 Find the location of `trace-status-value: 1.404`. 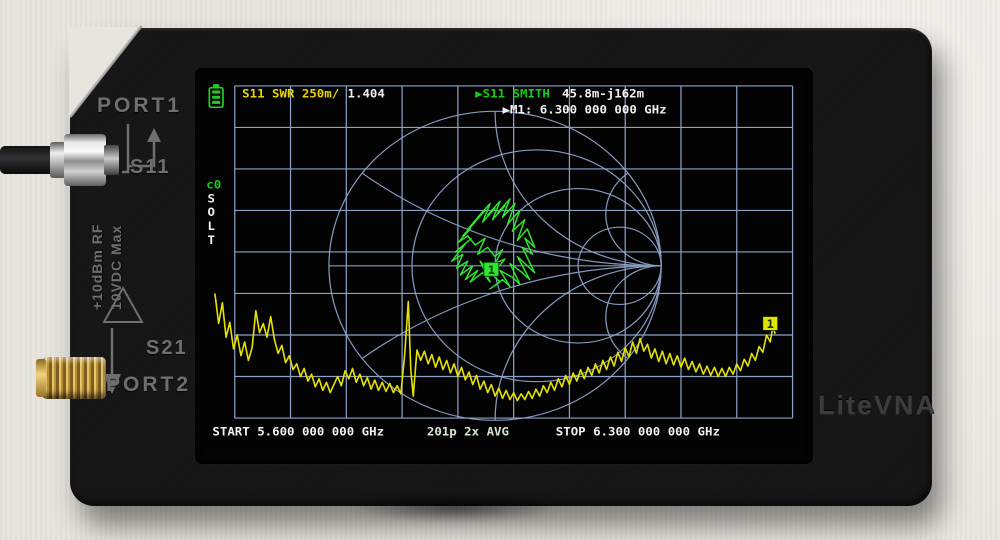

trace-status-value: 1.404 is located at coordinates (366, 93).